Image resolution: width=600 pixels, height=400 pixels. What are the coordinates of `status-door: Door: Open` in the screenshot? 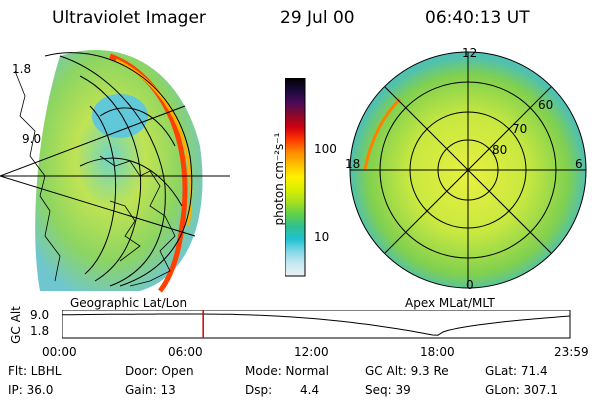 It's located at (159, 371).